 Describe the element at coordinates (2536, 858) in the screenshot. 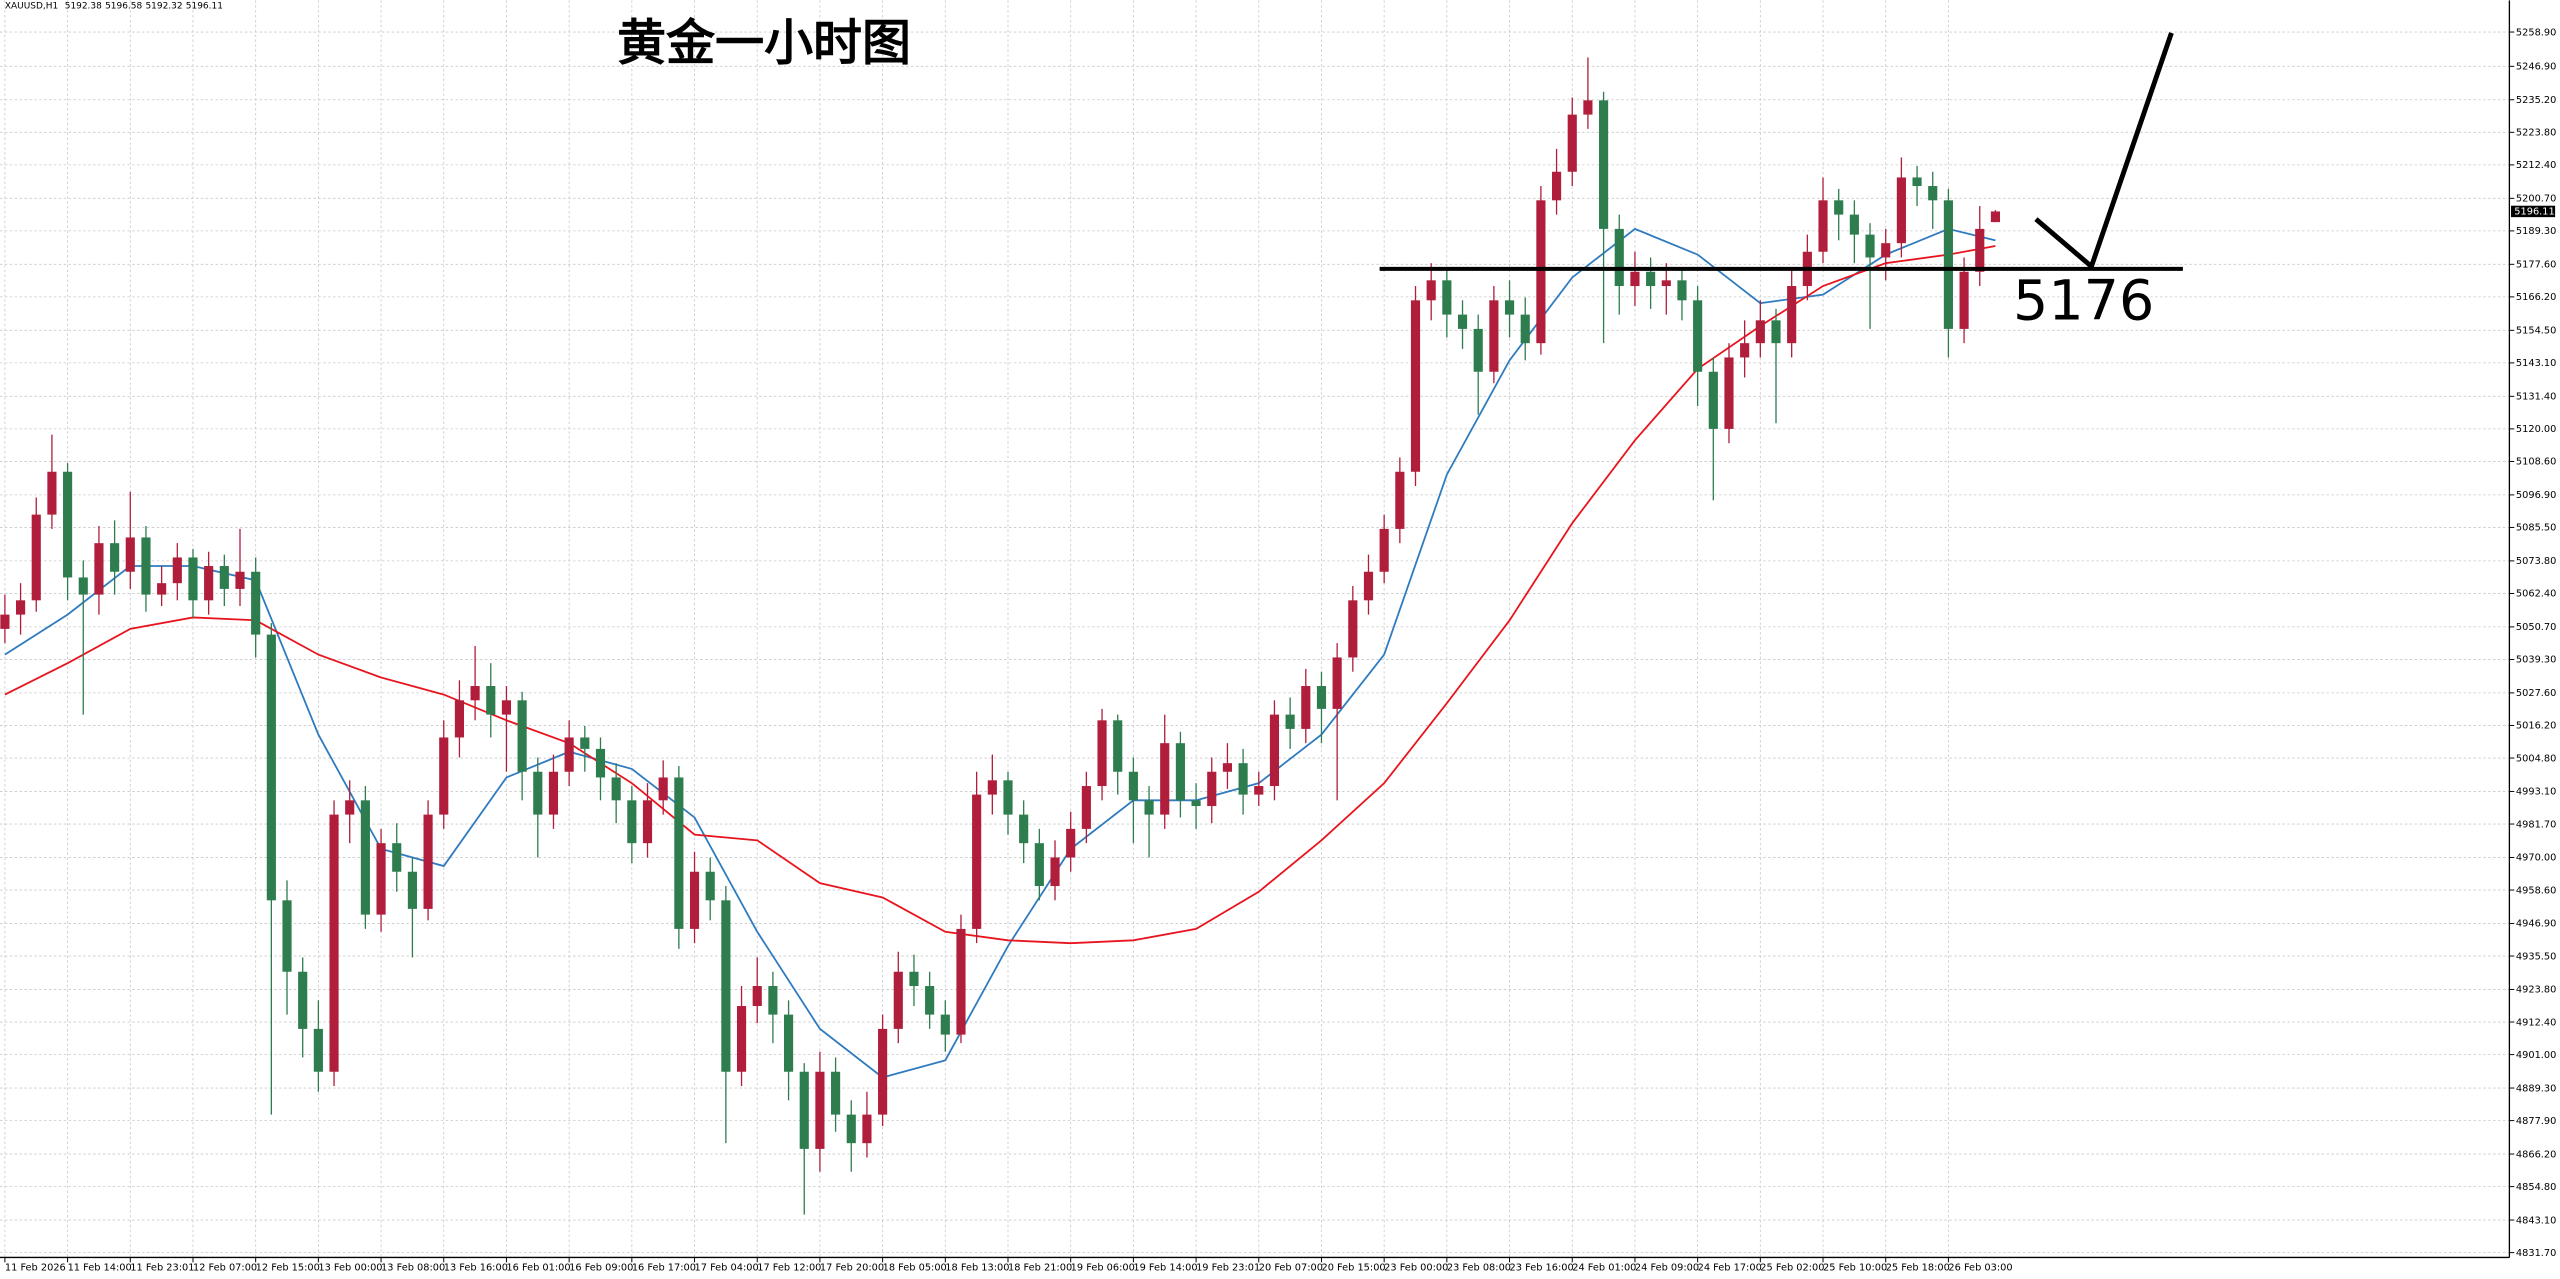

I see `y-tick-label: 4970.00` at that location.